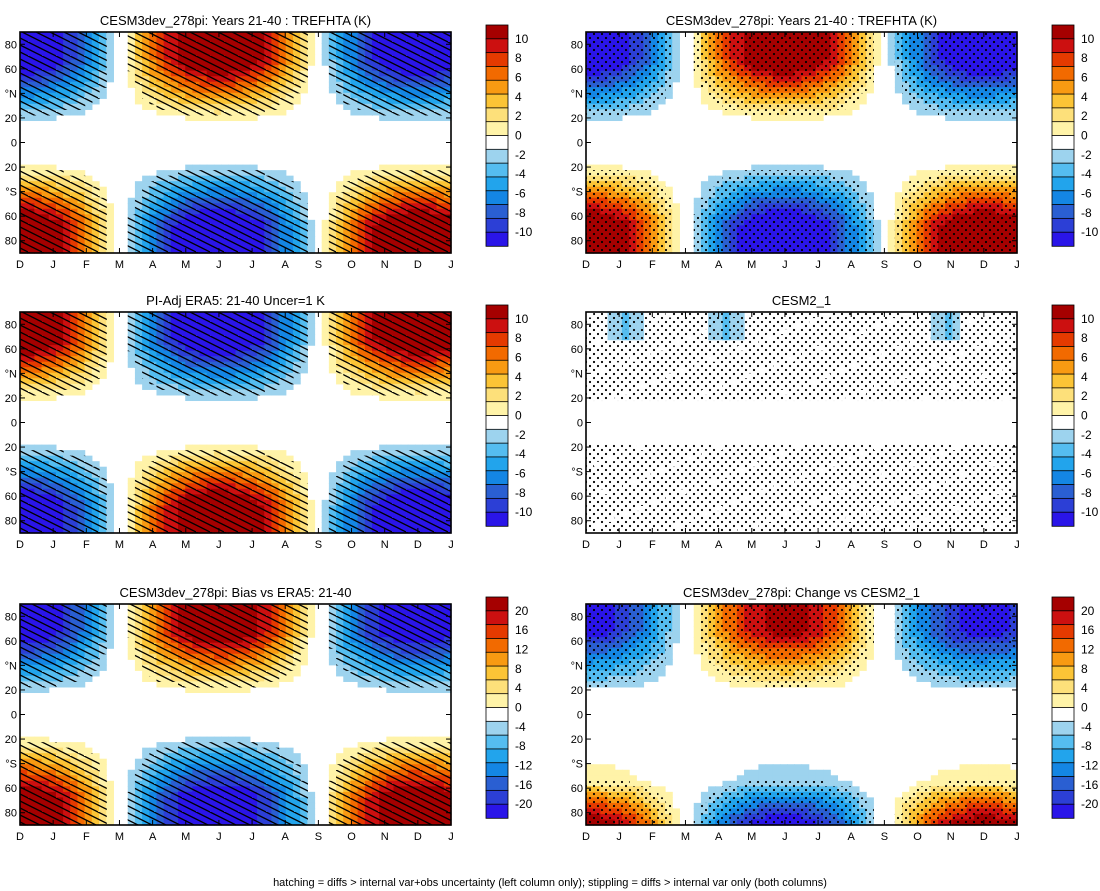  Describe the element at coordinates (20, 265) in the screenshot. I see `x-tick-label: D` at that location.